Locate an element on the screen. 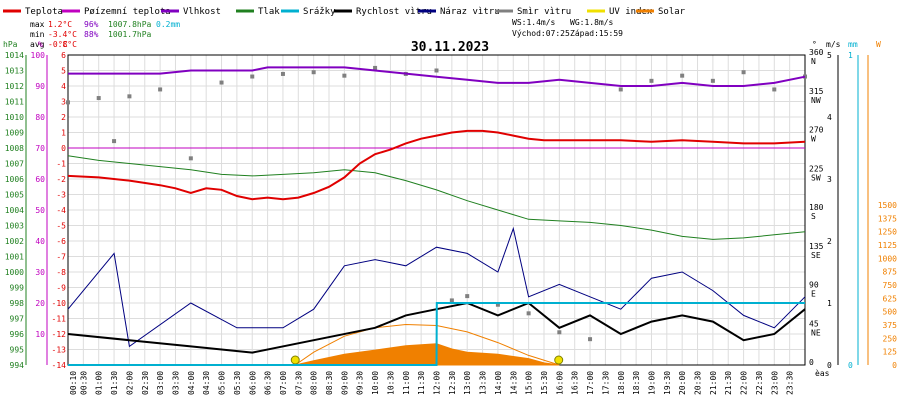  tick-label-time: 12:30 is located at coordinates (452, 383).